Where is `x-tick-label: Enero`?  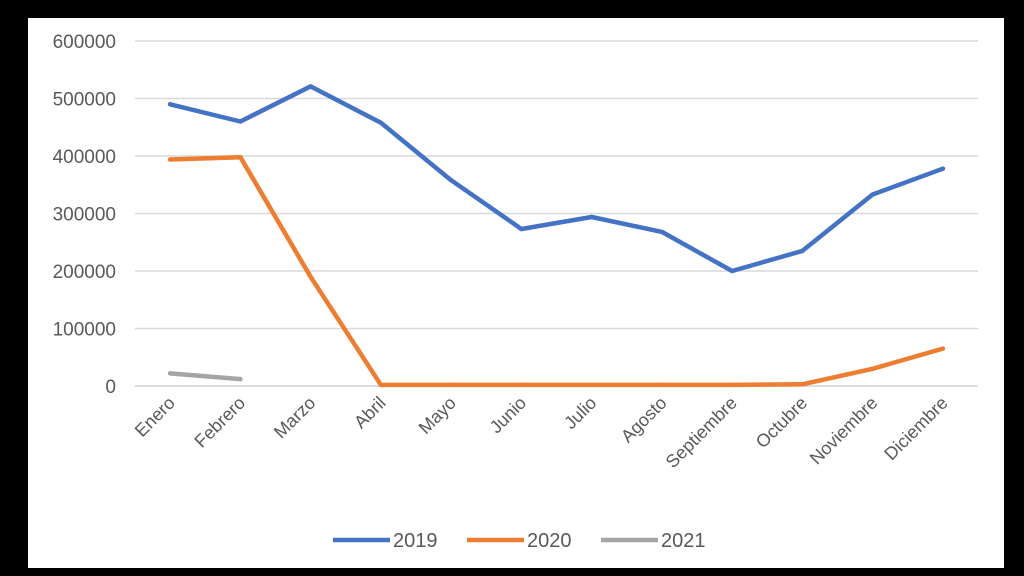 x-tick-label: Enero is located at coordinates (155, 417).